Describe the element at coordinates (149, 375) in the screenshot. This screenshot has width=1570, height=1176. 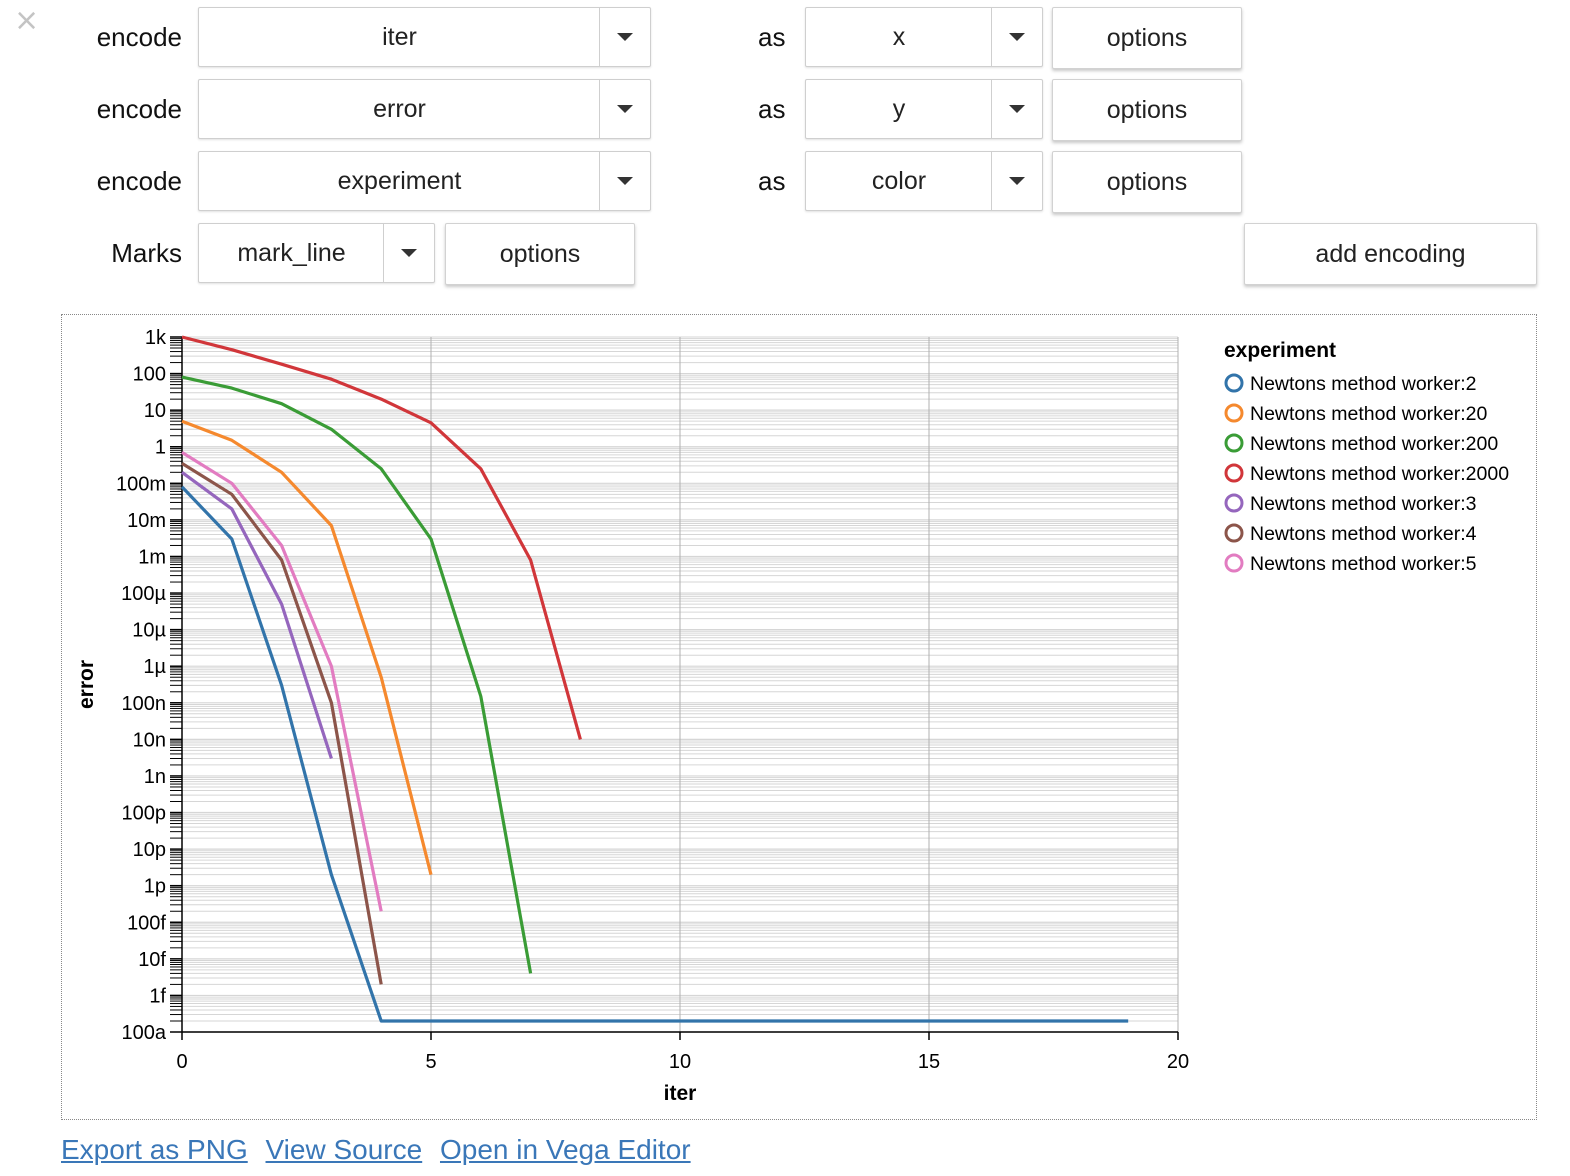
I see `y-tick-label: 100` at that location.